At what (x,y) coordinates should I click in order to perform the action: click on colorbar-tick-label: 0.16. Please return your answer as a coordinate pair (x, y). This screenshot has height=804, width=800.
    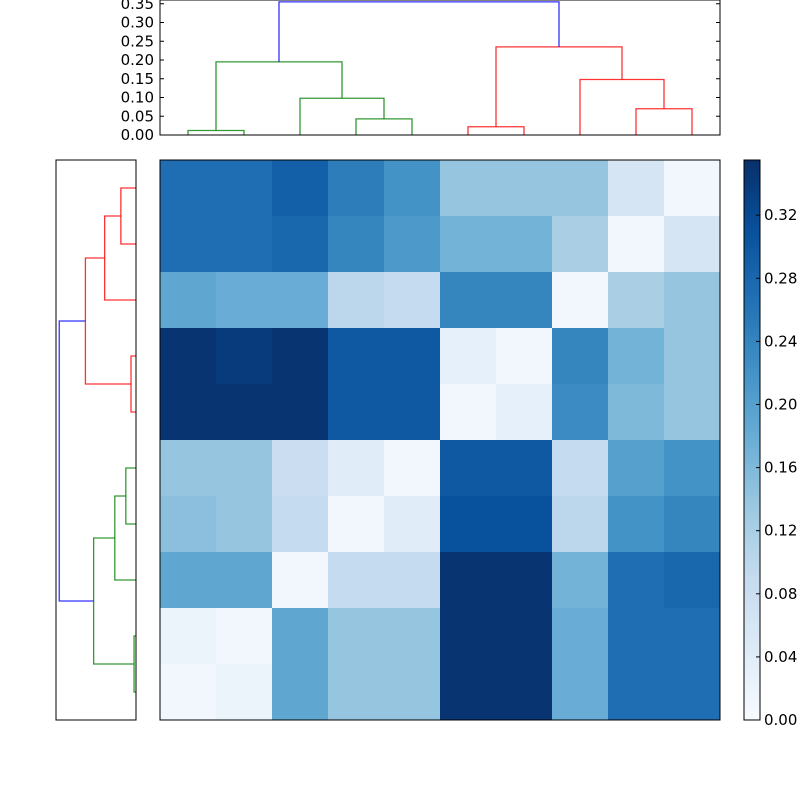
    Looking at the image, I should click on (780, 468).